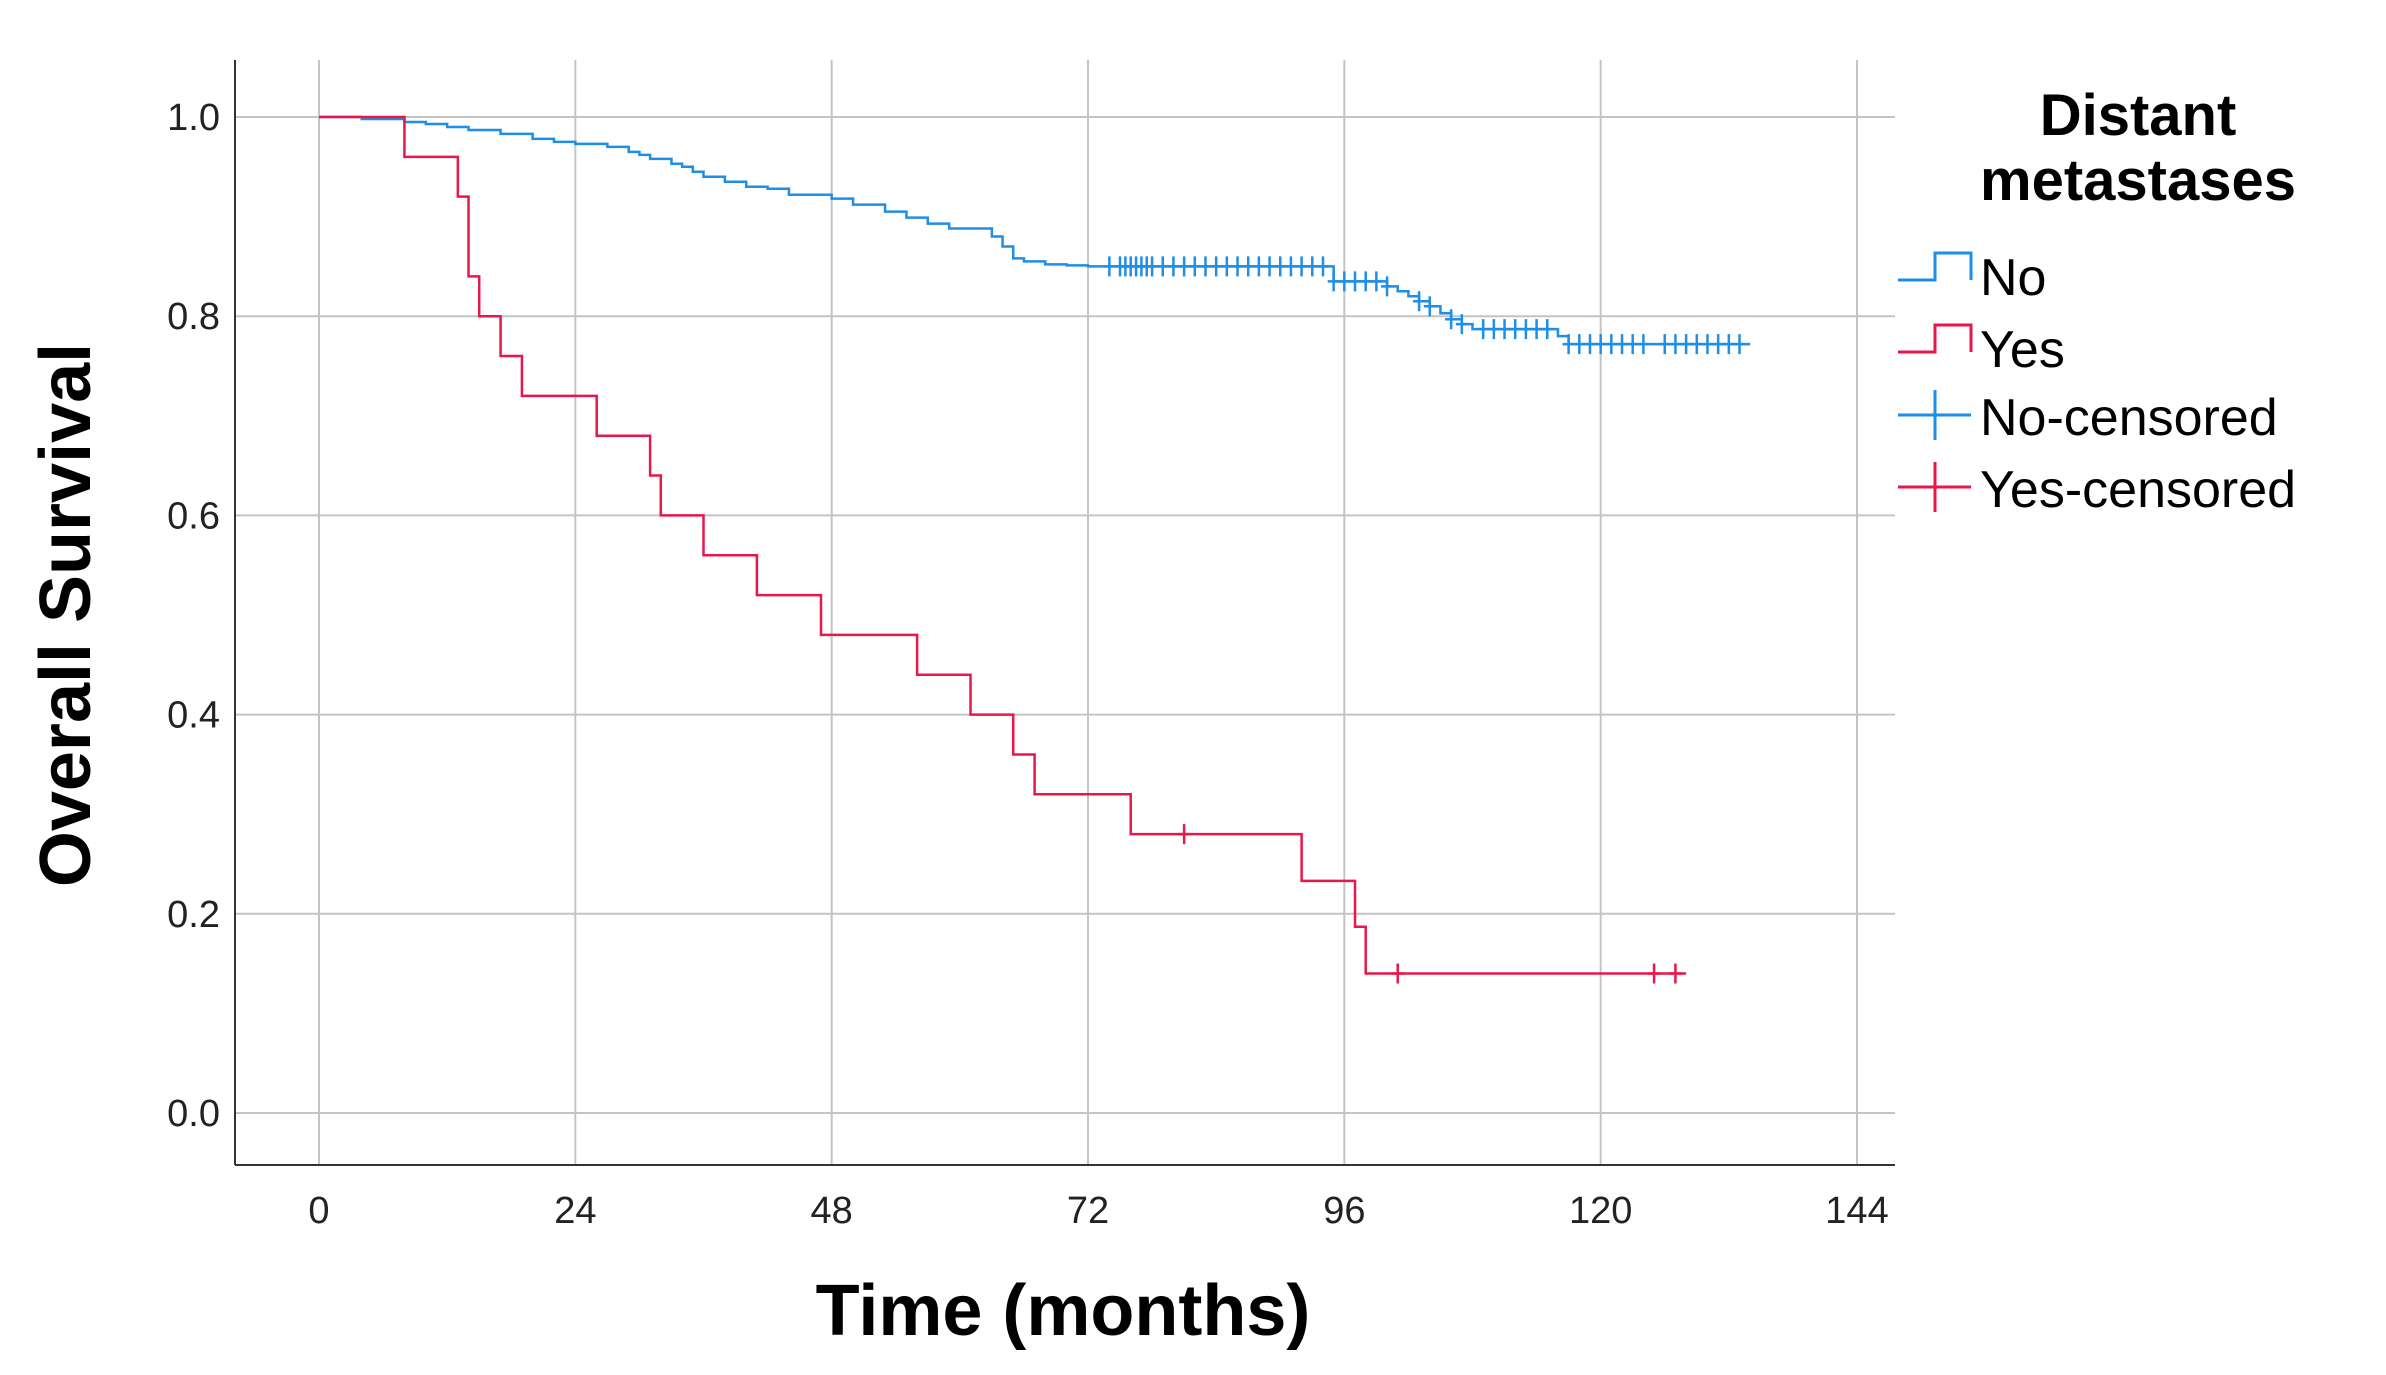 This screenshot has width=2386, height=1375. I want to click on y-tick-label: 0.2, so click(193, 915).